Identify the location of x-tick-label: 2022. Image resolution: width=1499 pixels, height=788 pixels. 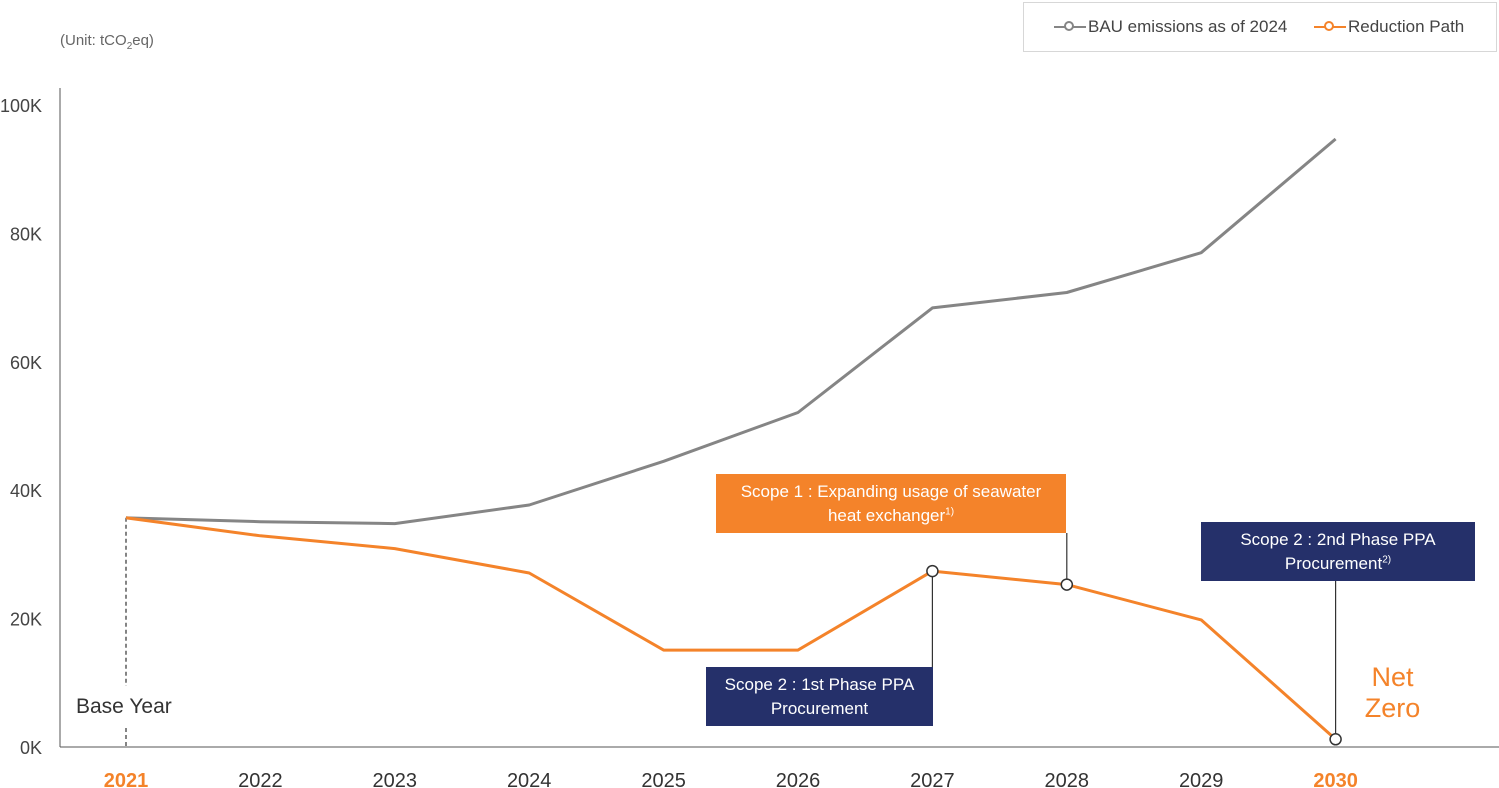
(260, 779).